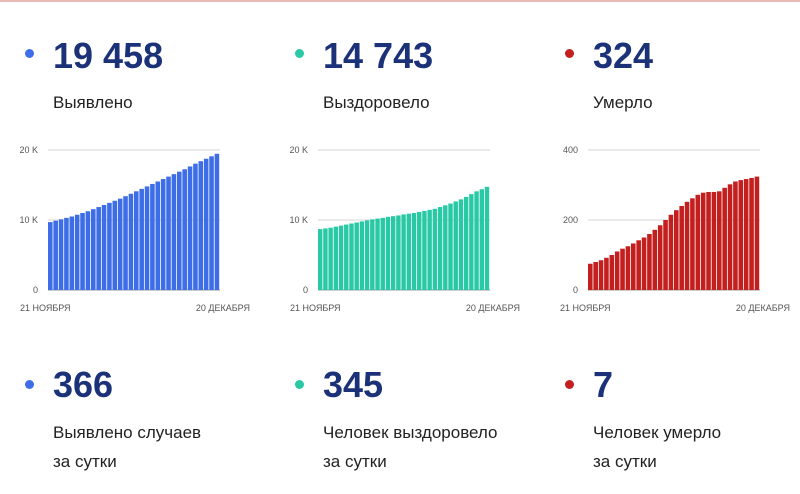 This screenshot has width=800, height=494. What do you see at coordinates (623, 102) in the screenshot?
I see `total-deaths-label: Умерло` at bounding box center [623, 102].